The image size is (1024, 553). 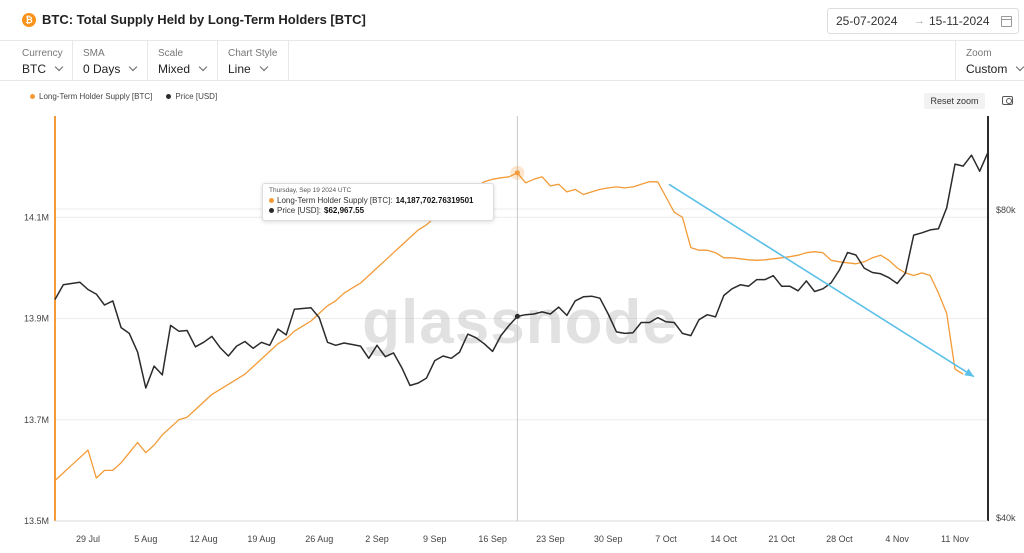 I want to click on legend-label-price: Price [USD], so click(x=196, y=96).